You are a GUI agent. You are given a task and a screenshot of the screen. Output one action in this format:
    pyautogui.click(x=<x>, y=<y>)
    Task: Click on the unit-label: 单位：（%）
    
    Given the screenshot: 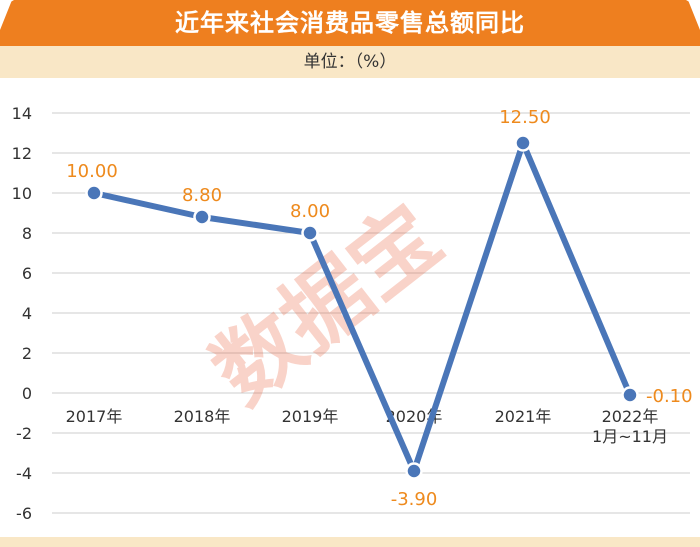 What is the action you would take?
    pyautogui.click(x=350, y=62)
    